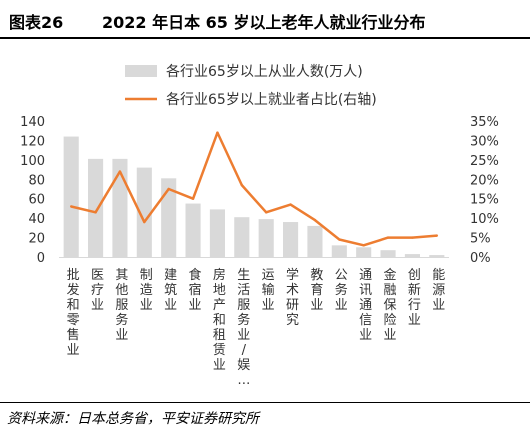 The image size is (530, 444). I want to click on legend-bar-swatch, so click(141, 71).